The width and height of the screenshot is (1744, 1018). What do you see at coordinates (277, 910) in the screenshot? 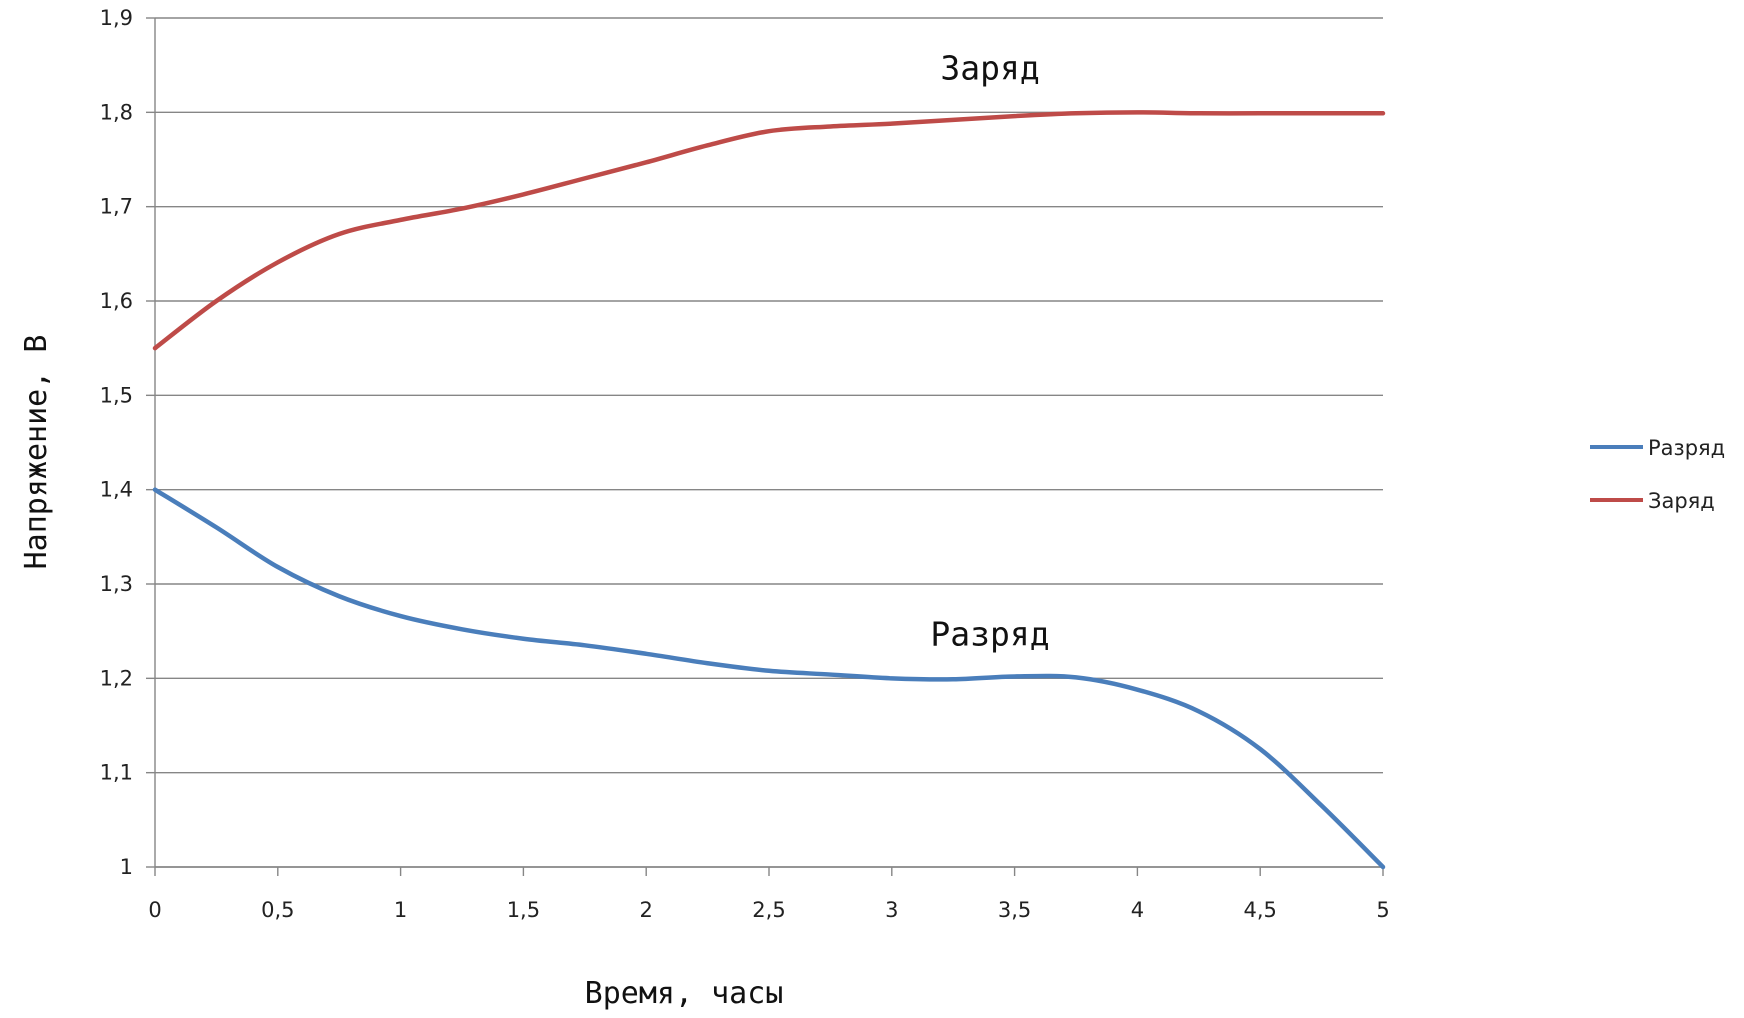
I see `x-tick-label: 0,5` at bounding box center [277, 910].